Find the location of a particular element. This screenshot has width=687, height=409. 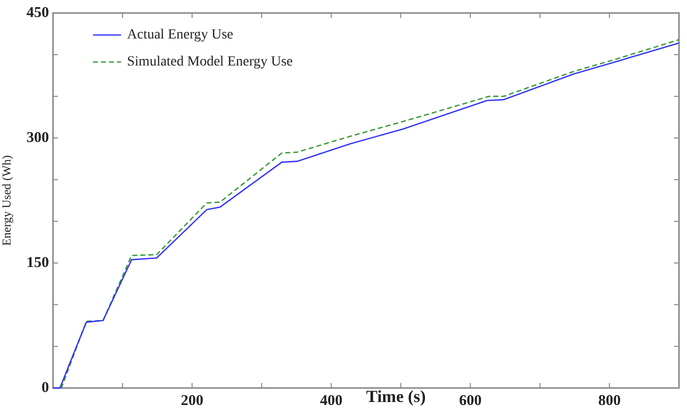

y-tick-label: 150 is located at coordinates (37, 262).